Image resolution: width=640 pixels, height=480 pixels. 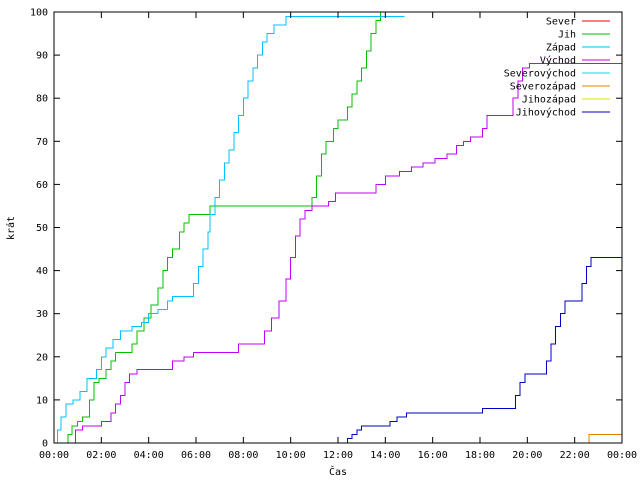 What do you see at coordinates (42, 228) in the screenshot?
I see `y-tick-label: 50` at bounding box center [42, 228].